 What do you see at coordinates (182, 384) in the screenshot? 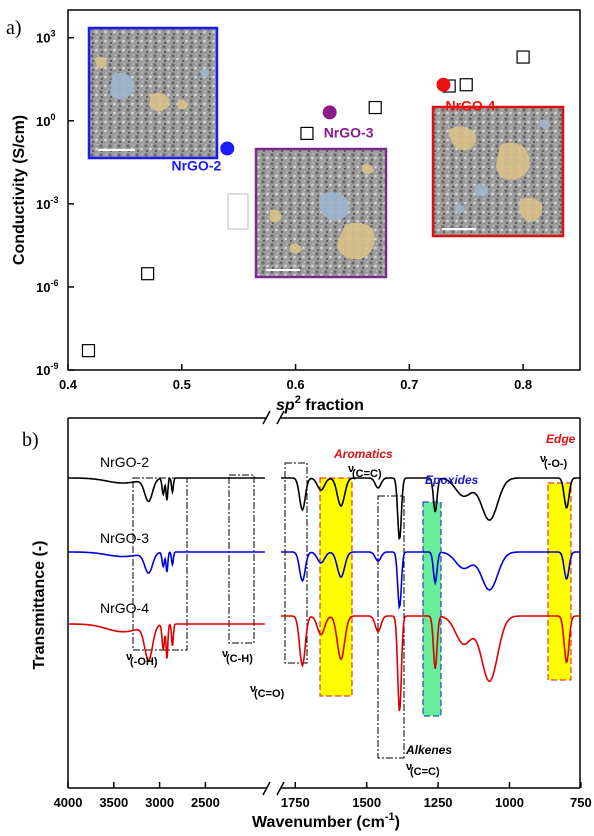
I see `x-tick-label: 0.5` at bounding box center [182, 384].